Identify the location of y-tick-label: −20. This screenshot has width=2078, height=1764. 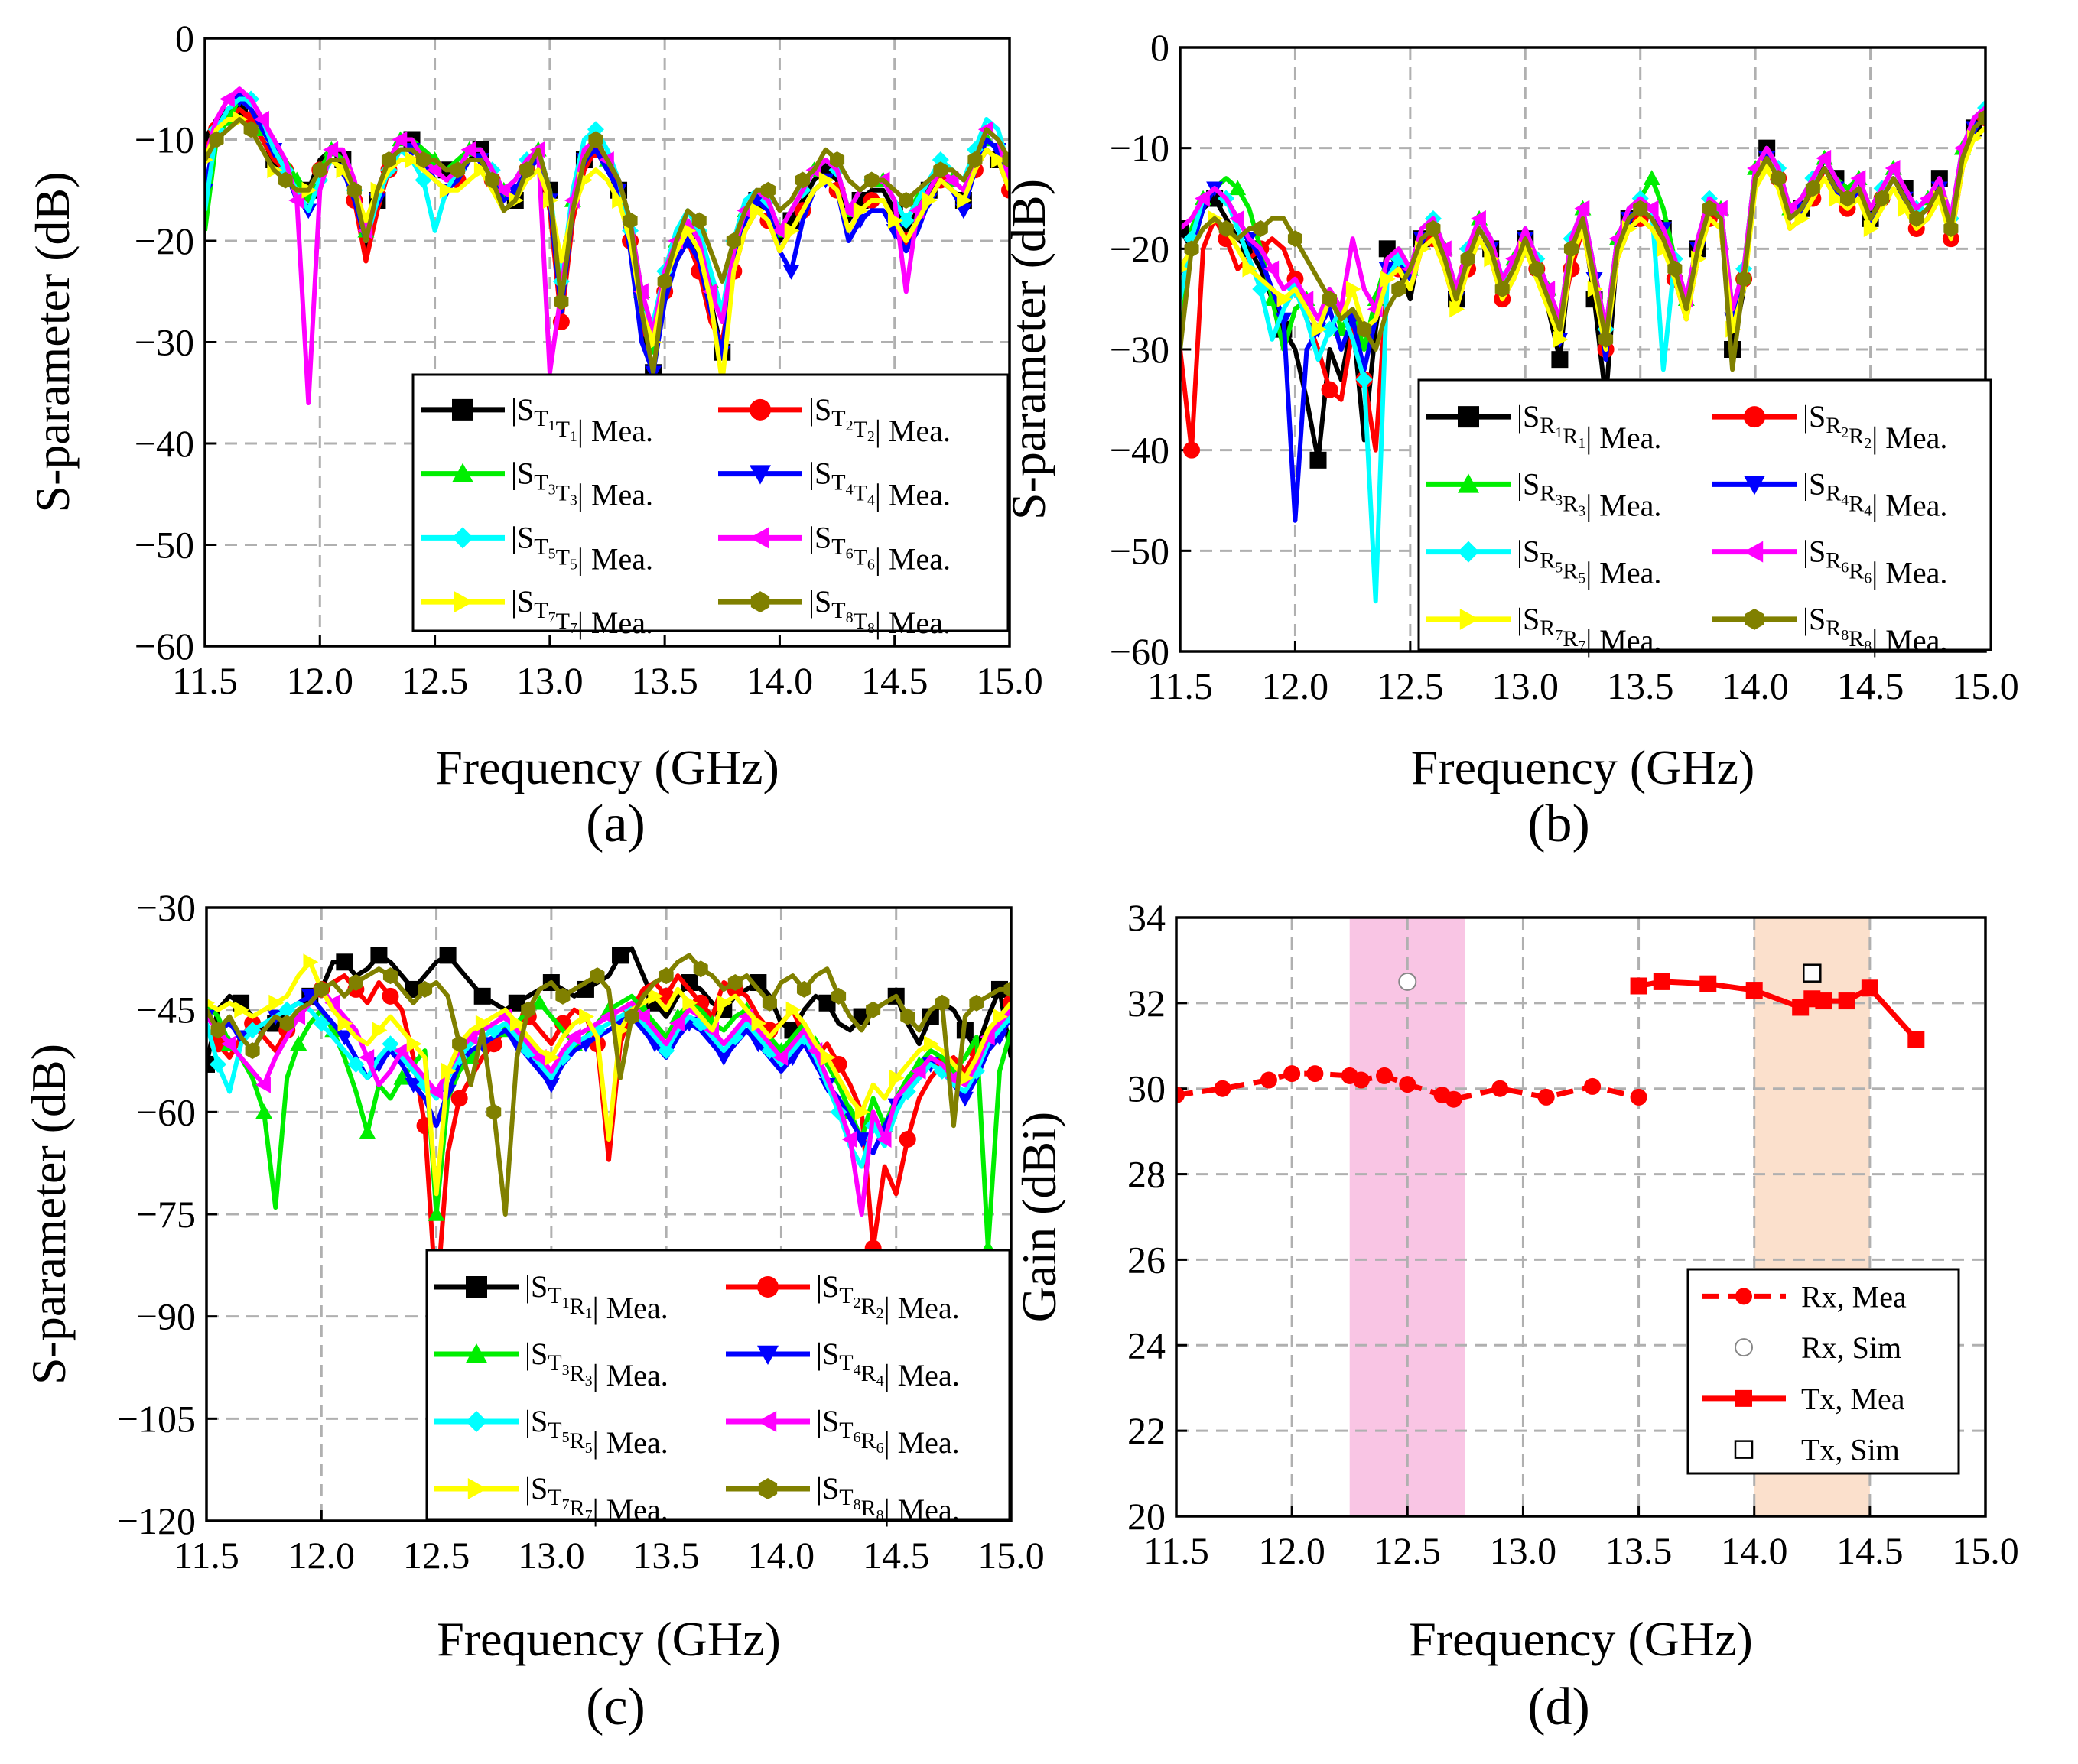
(164, 240).